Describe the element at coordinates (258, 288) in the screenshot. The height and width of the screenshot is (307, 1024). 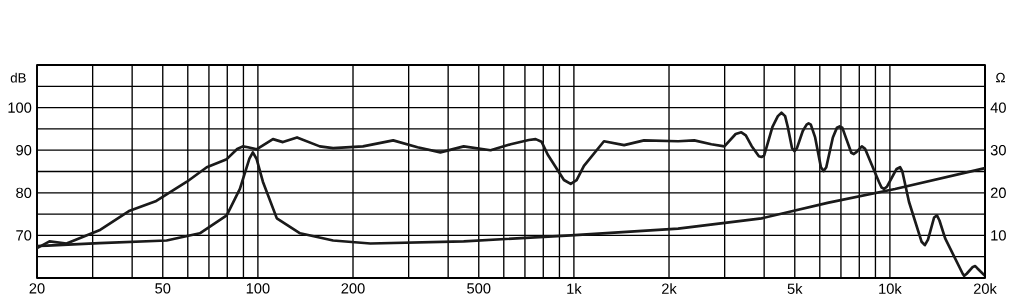
I see `x-tick-label: 100` at that location.